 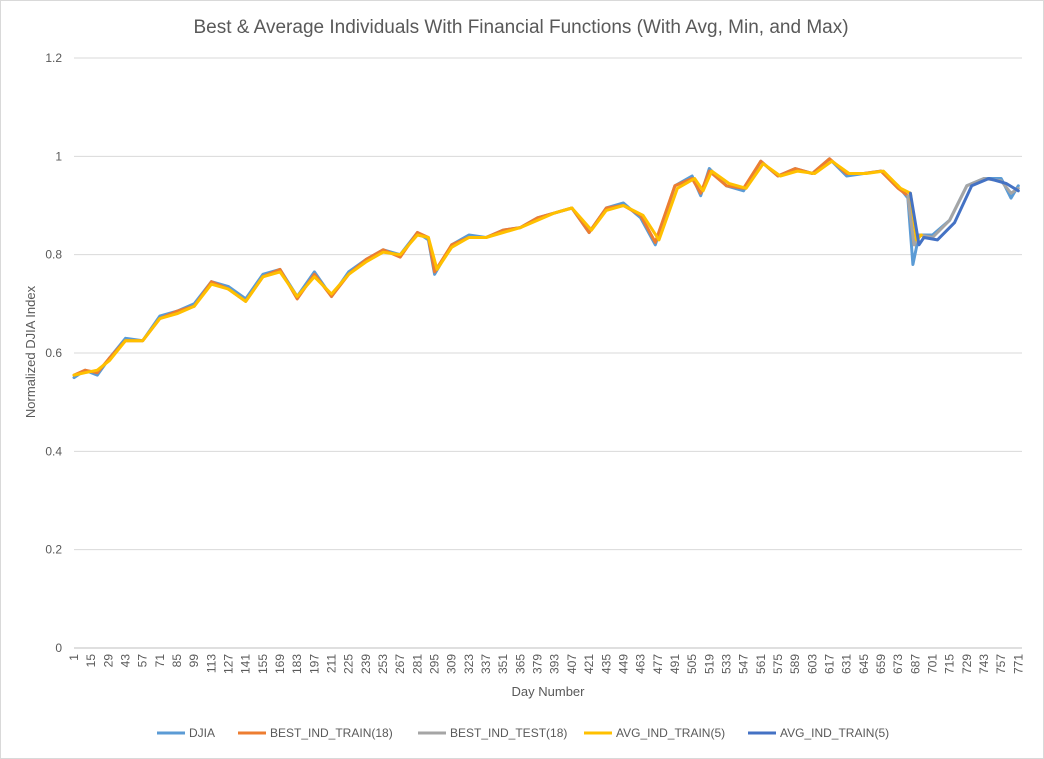 What do you see at coordinates (435, 664) in the screenshot?
I see `x-tick-label: 295` at bounding box center [435, 664].